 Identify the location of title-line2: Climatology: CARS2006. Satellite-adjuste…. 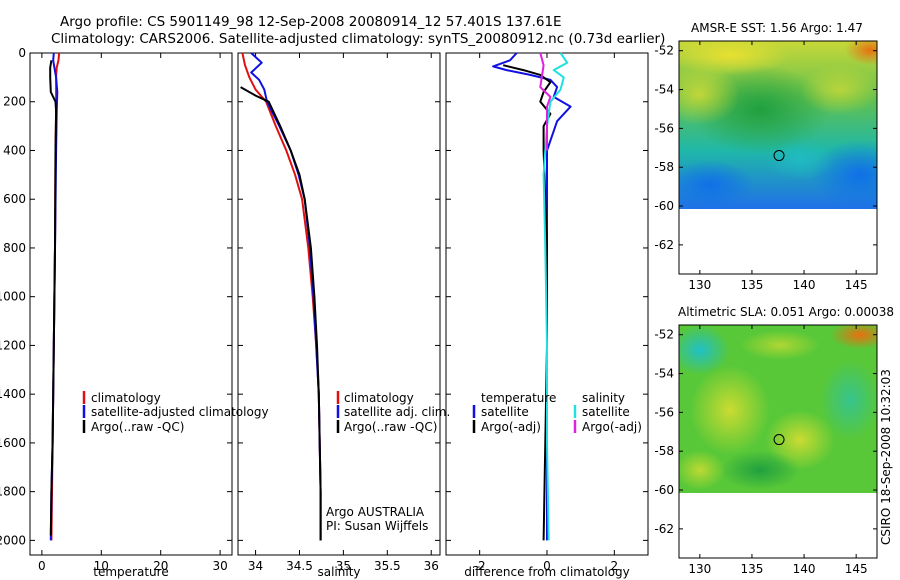
(358, 39).